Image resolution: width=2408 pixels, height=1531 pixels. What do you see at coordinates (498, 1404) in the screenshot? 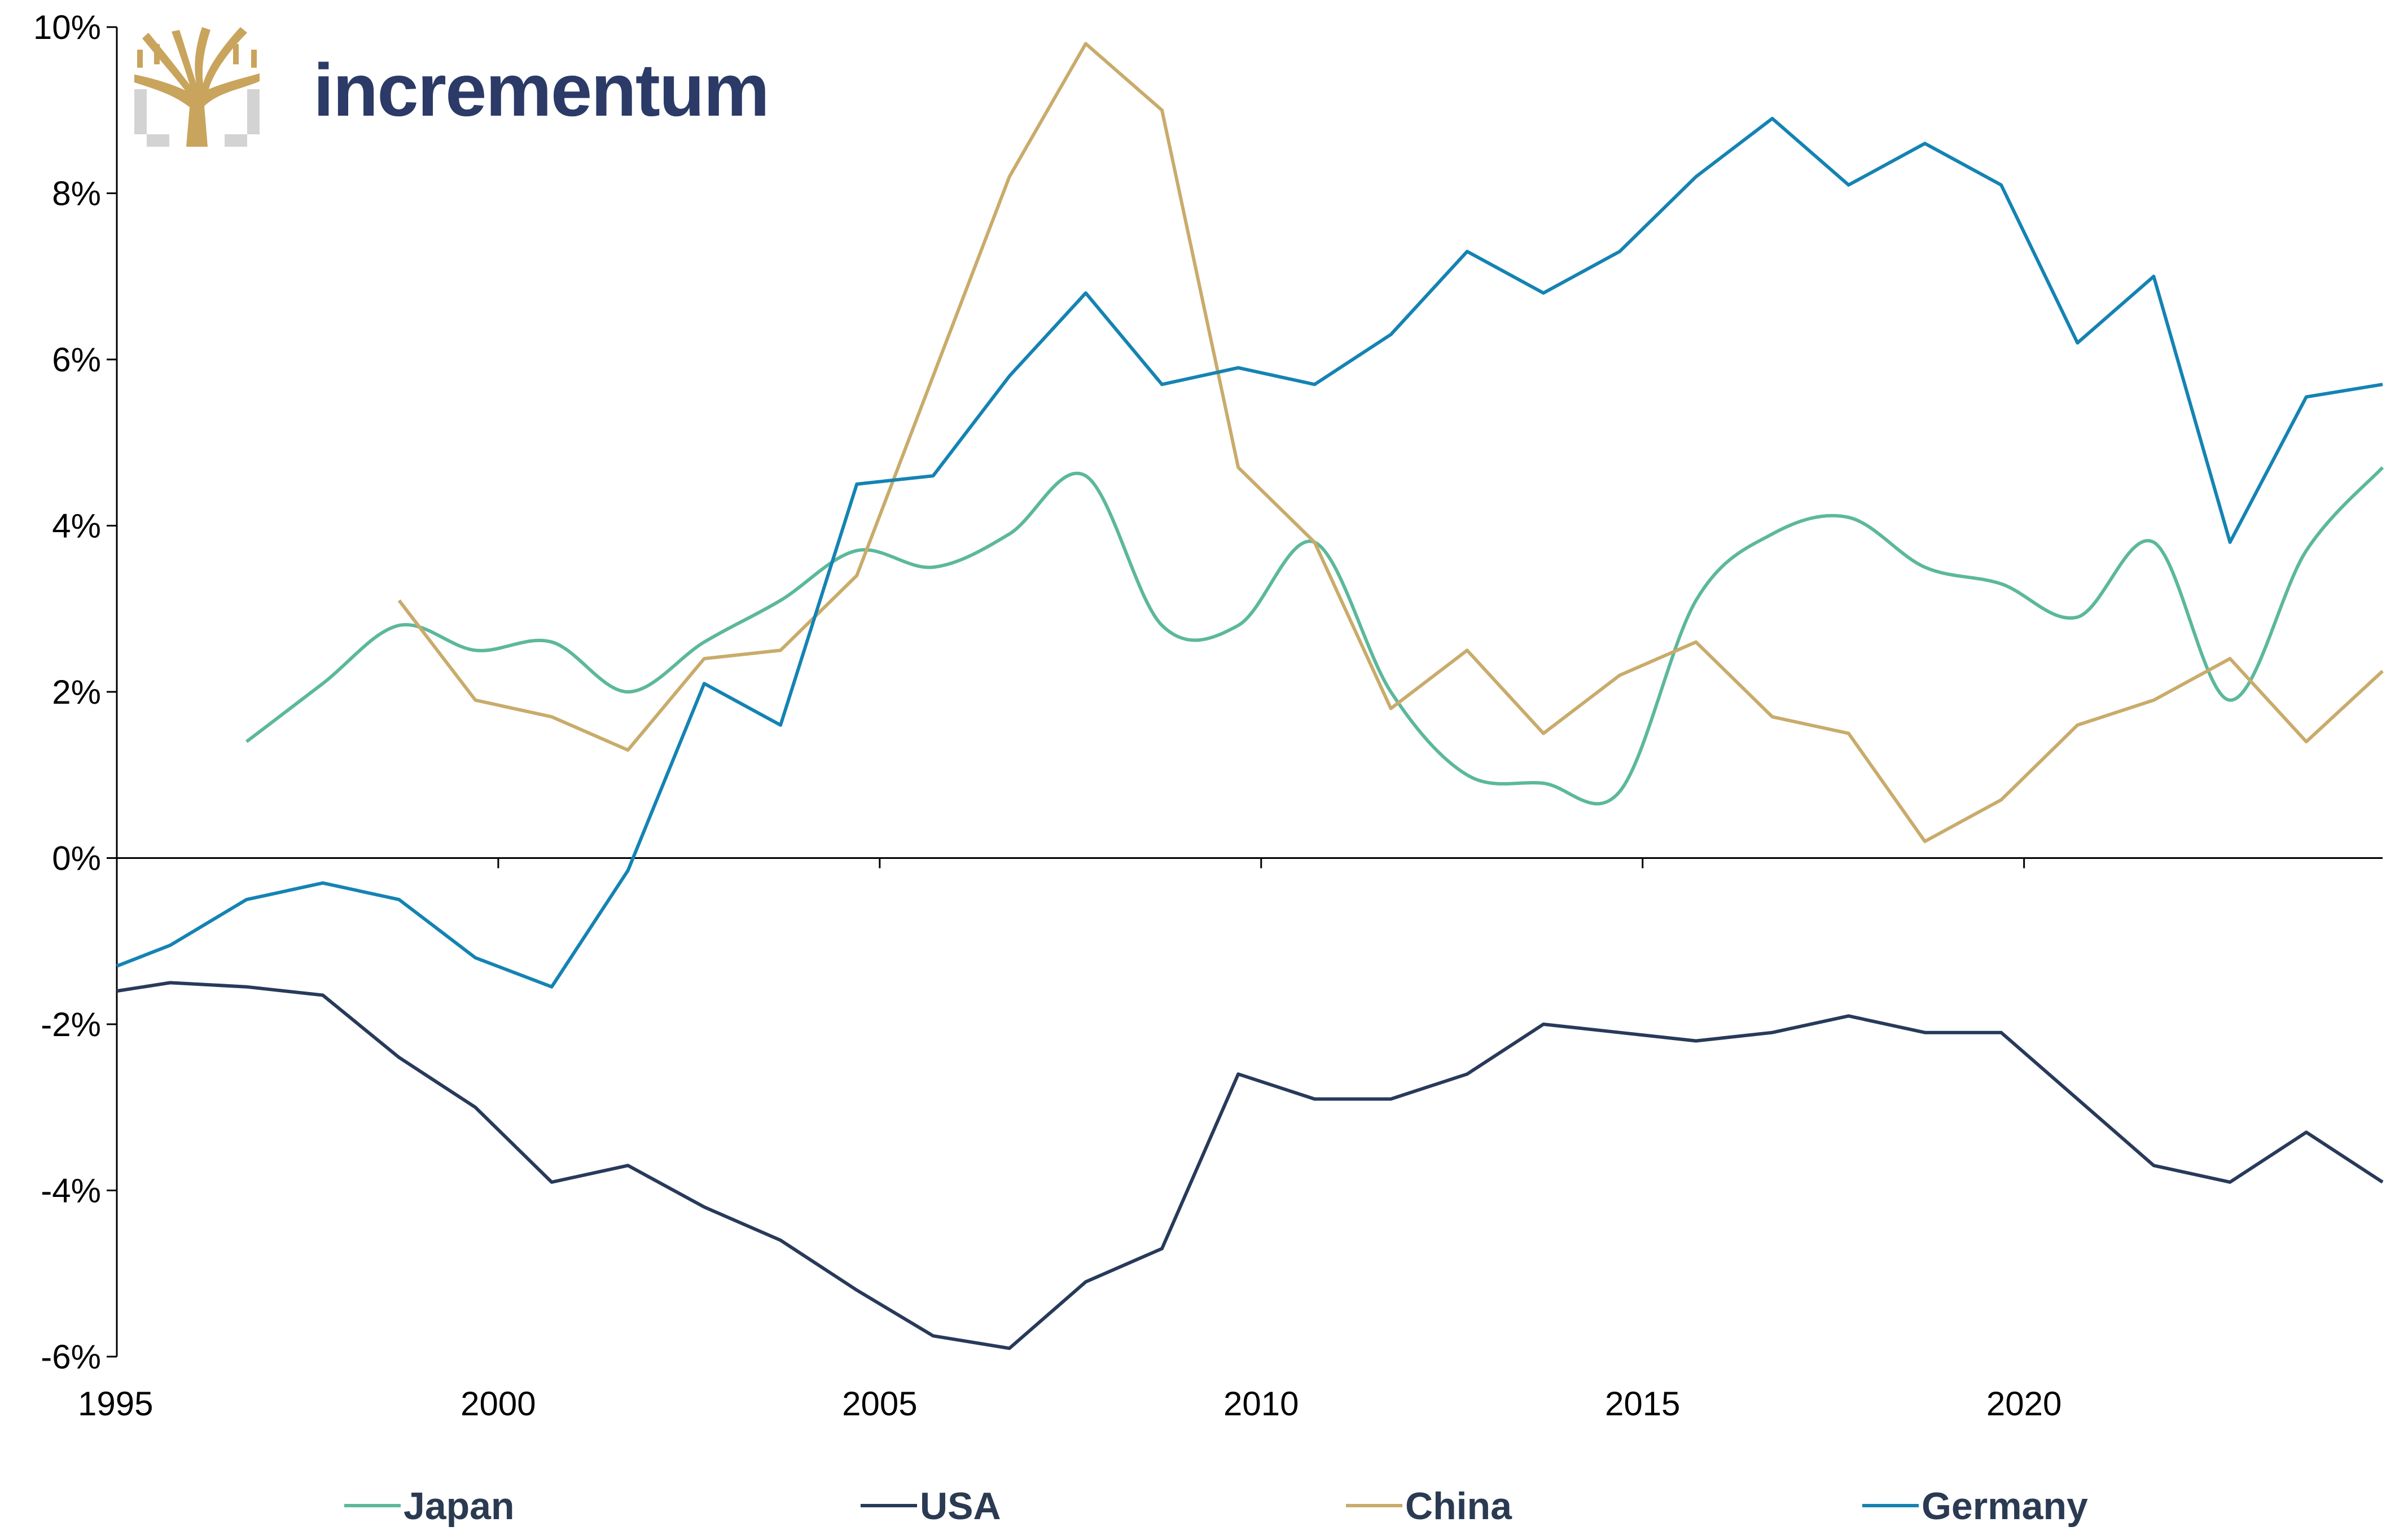
I see `x-tick-label: 2000` at bounding box center [498, 1404].